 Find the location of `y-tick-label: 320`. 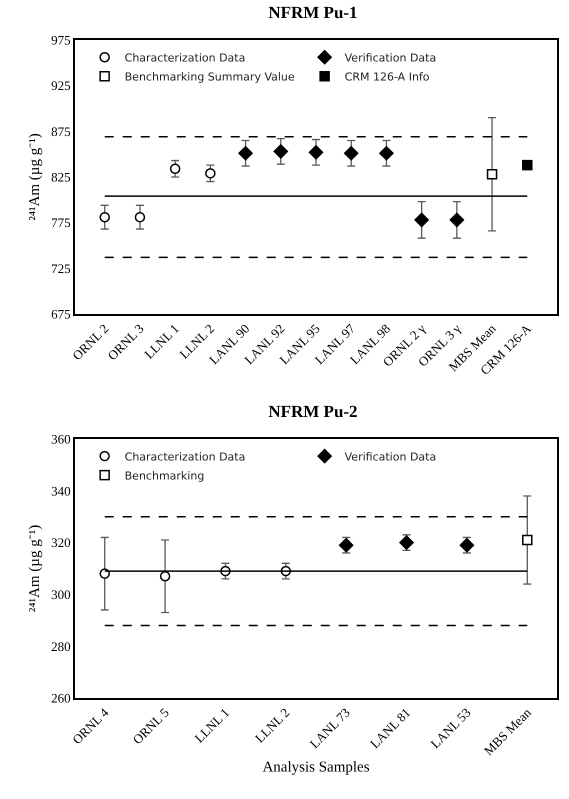

y-tick-label: 320 is located at coordinates (61, 542).